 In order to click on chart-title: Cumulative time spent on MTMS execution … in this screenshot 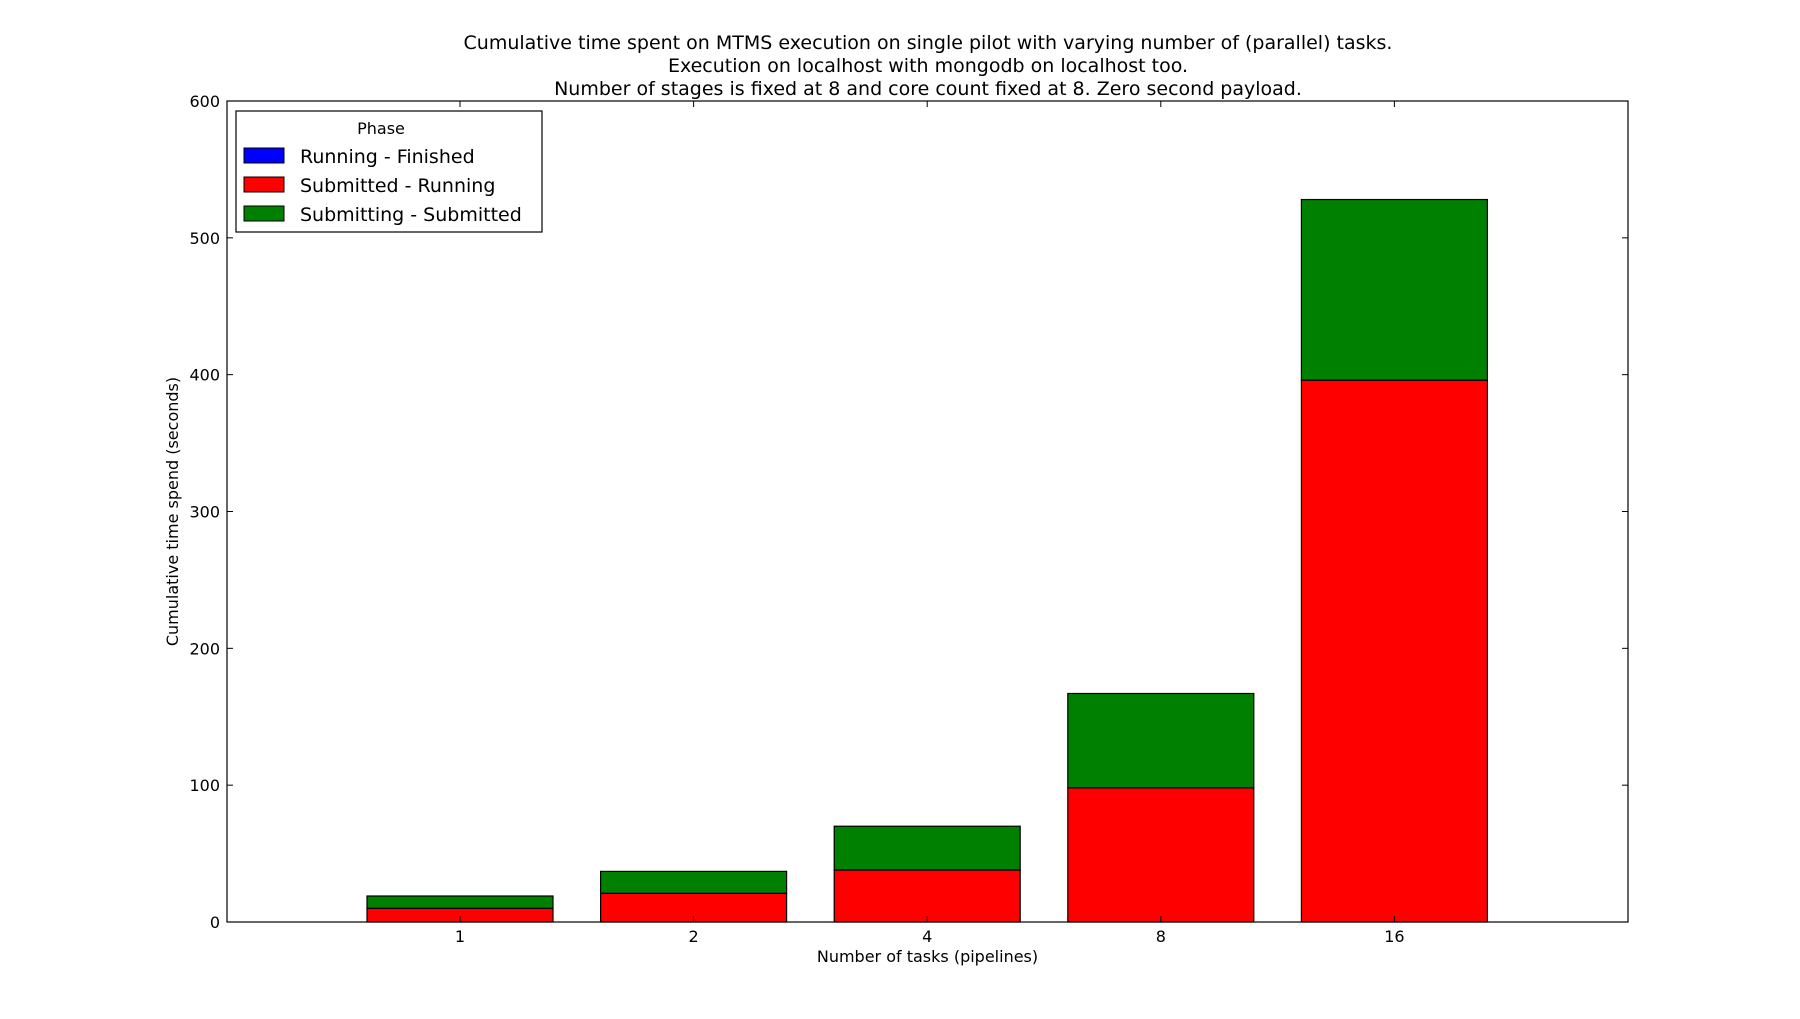, I will do `click(928, 66)`.